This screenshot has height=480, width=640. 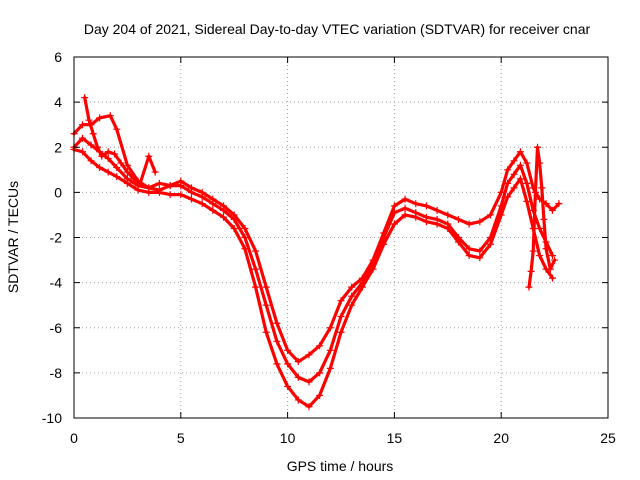 What do you see at coordinates (501, 438) in the screenshot?
I see `x-tick-label: 20` at bounding box center [501, 438].